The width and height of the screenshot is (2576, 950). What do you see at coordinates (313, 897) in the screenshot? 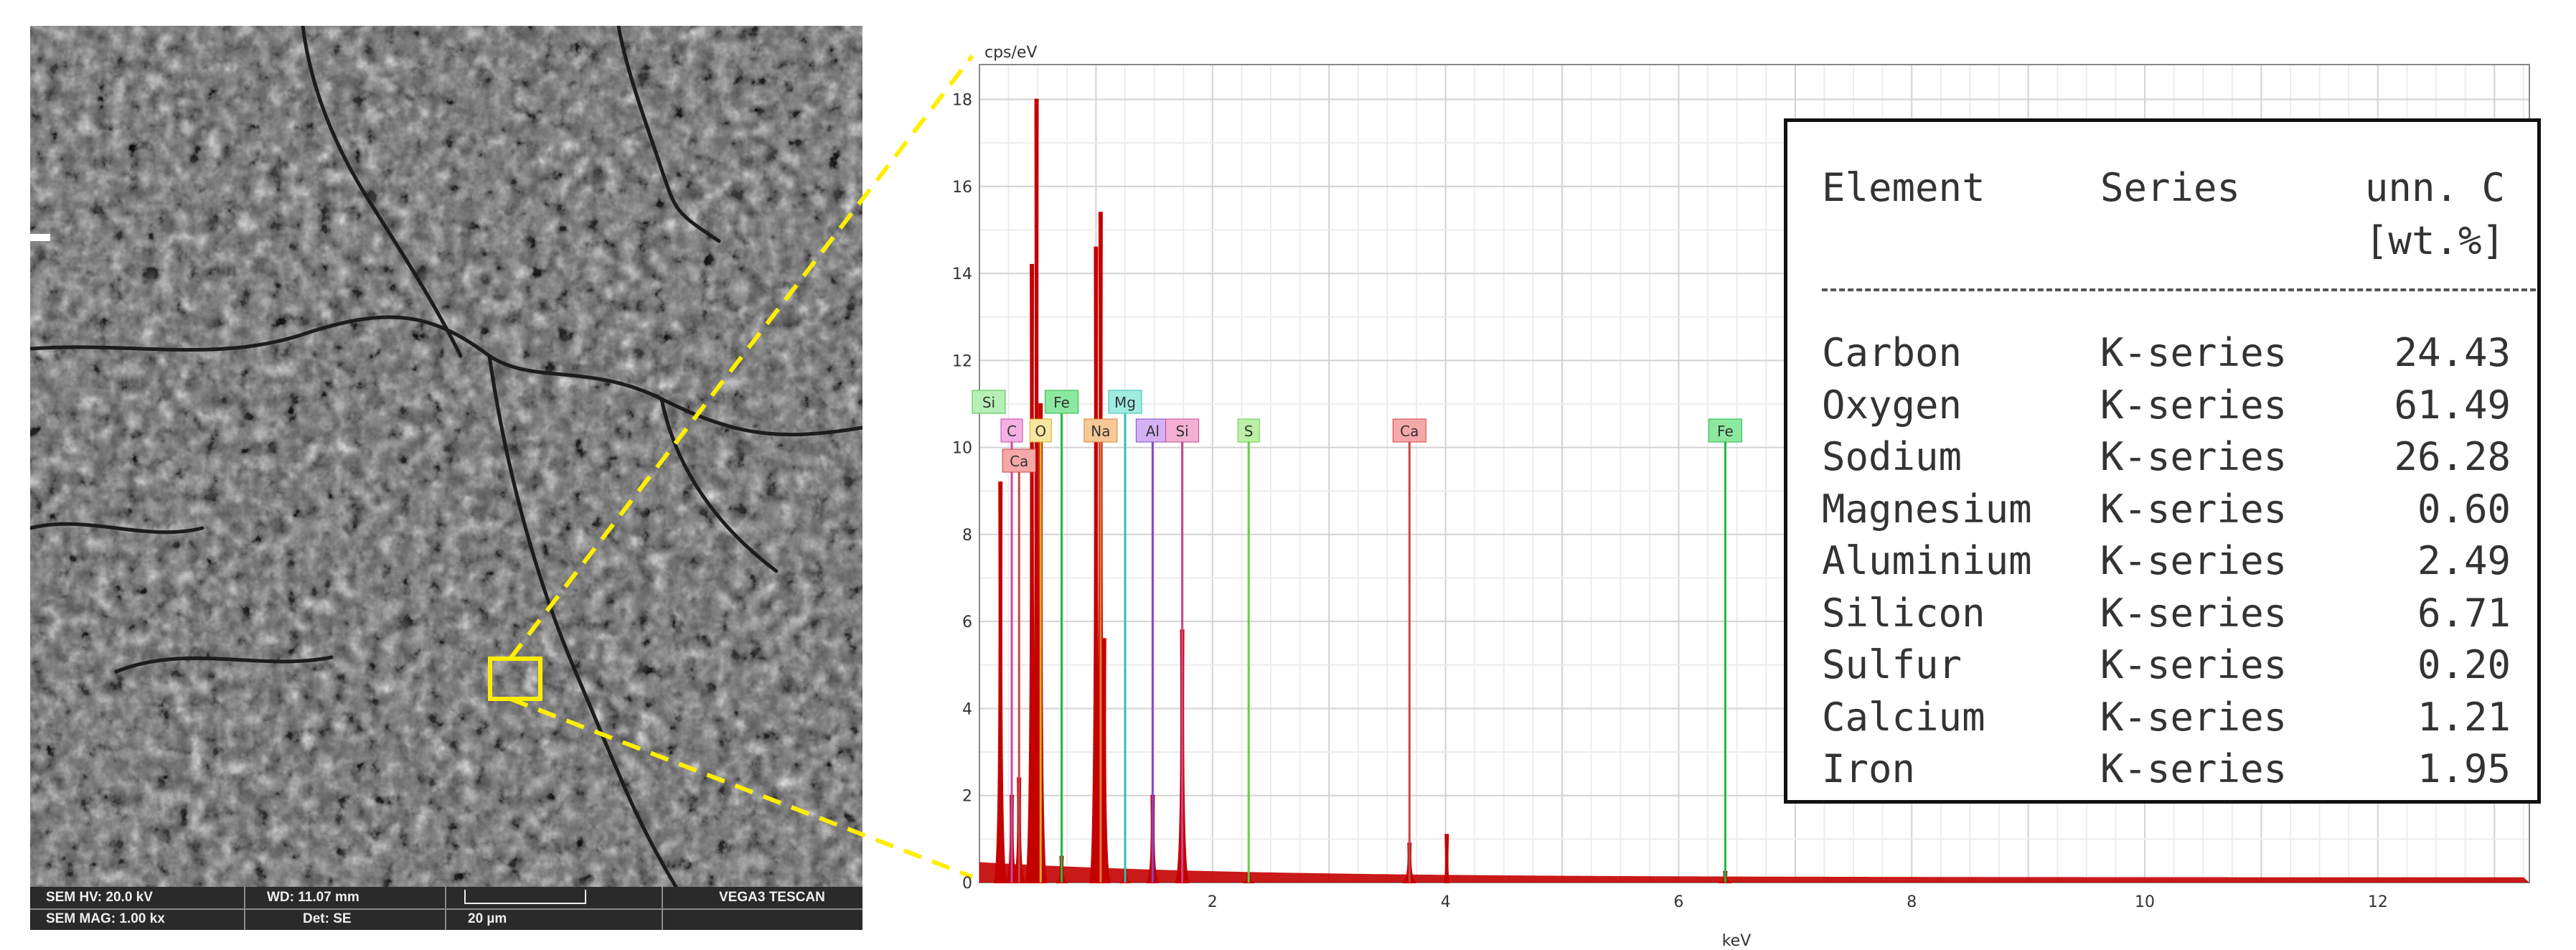
I see `sem-wd: WD: 11.07 mm` at bounding box center [313, 897].